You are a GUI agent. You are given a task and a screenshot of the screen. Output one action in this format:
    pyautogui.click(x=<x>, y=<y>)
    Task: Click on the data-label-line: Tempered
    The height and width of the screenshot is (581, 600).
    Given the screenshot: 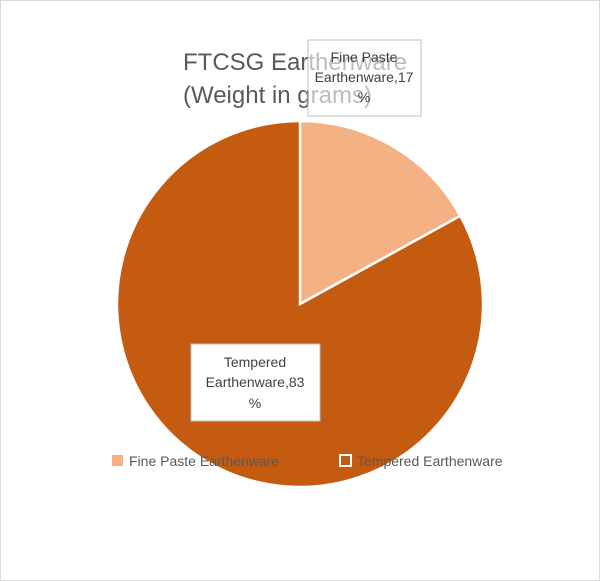 What is the action you would take?
    pyautogui.click(x=255, y=362)
    